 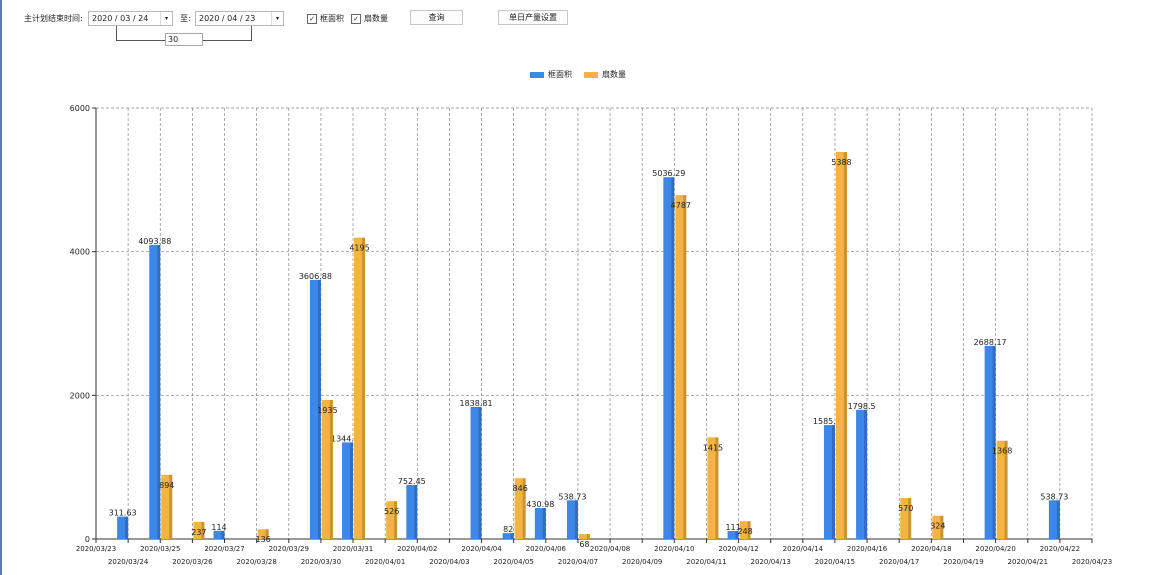 What do you see at coordinates (835, 562) in the screenshot?
I see `x-tick-label: 2020/04/15` at bounding box center [835, 562].